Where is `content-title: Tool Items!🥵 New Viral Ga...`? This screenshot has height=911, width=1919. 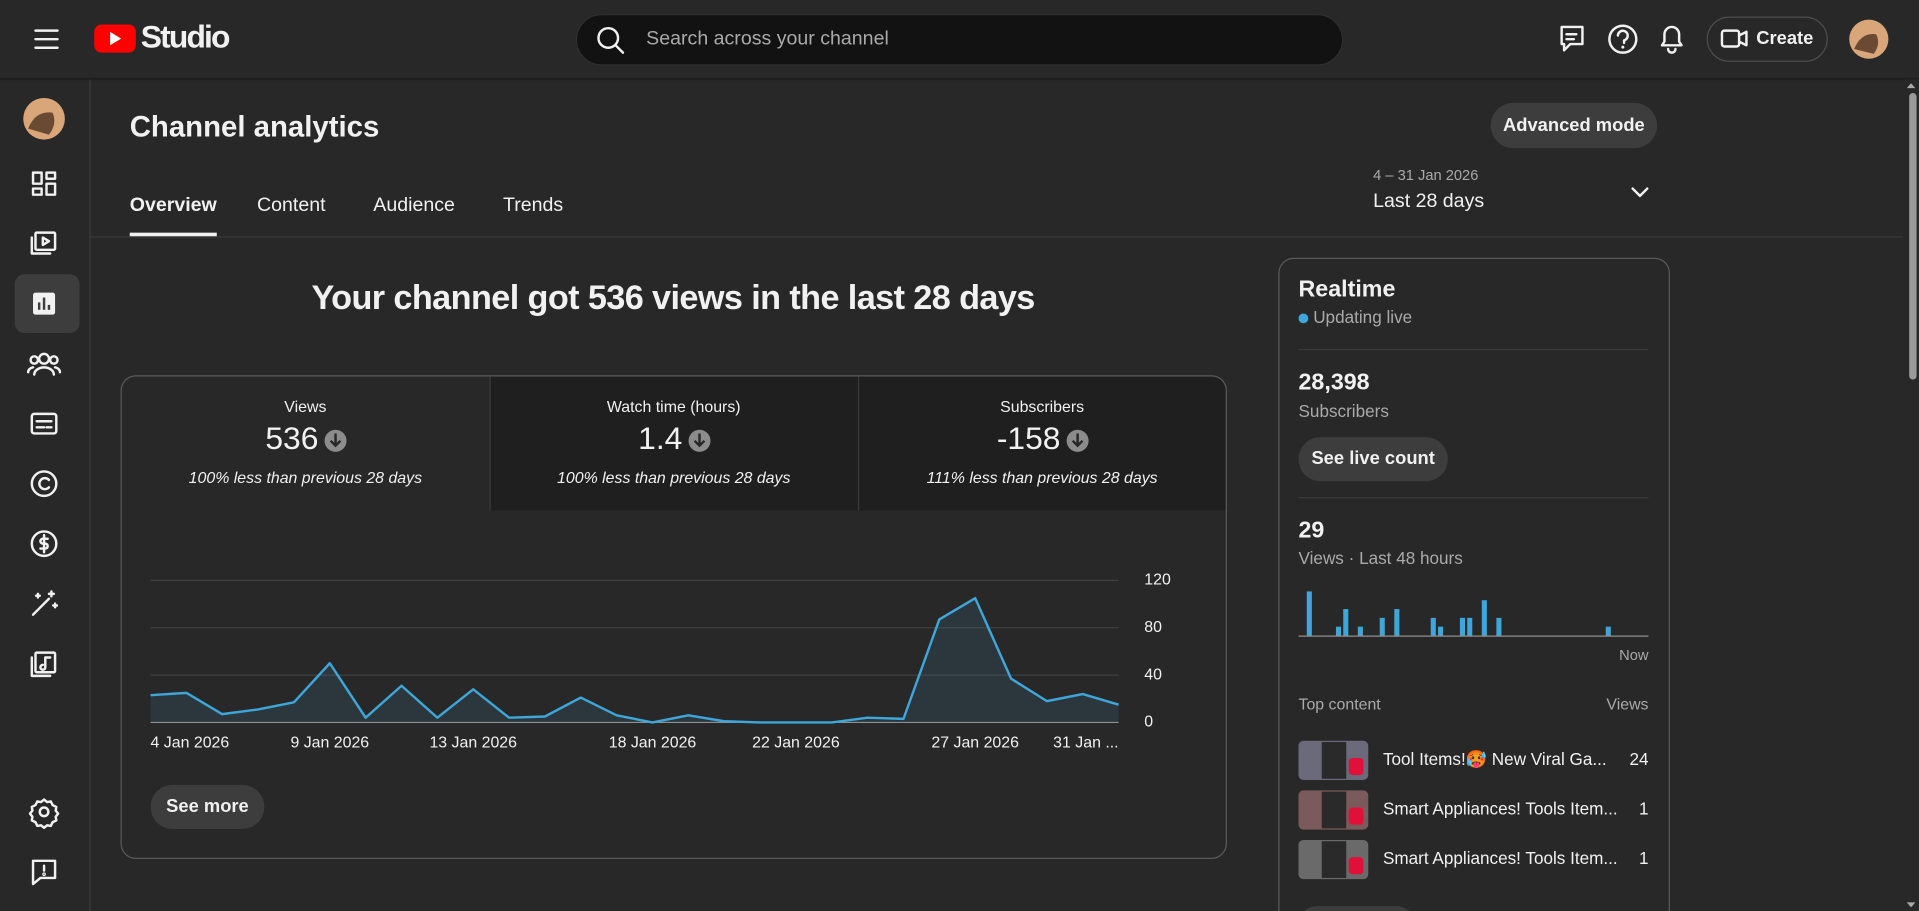 content-title: Tool Items!🥵 New Viral Ga... is located at coordinates (1495, 759).